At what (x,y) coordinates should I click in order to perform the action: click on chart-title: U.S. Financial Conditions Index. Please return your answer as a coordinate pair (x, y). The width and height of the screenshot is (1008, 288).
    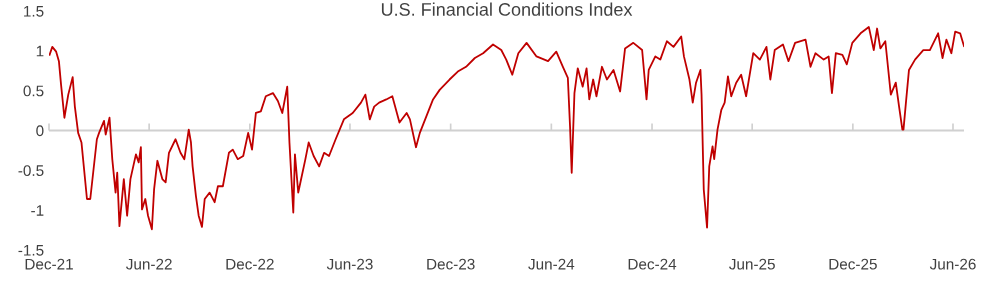
    Looking at the image, I should click on (507, 9).